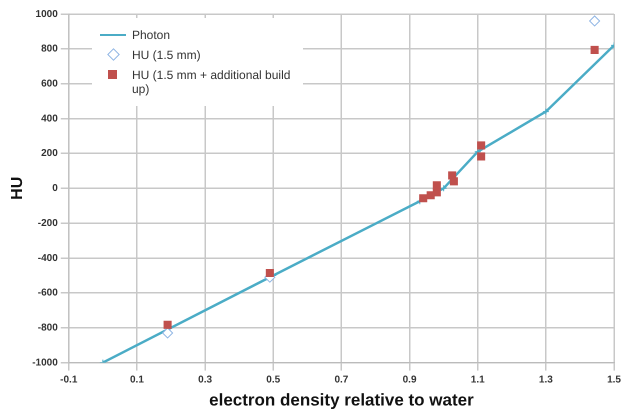  Describe the element at coordinates (151, 35) in the screenshot. I see `legend-label: Photon` at that location.